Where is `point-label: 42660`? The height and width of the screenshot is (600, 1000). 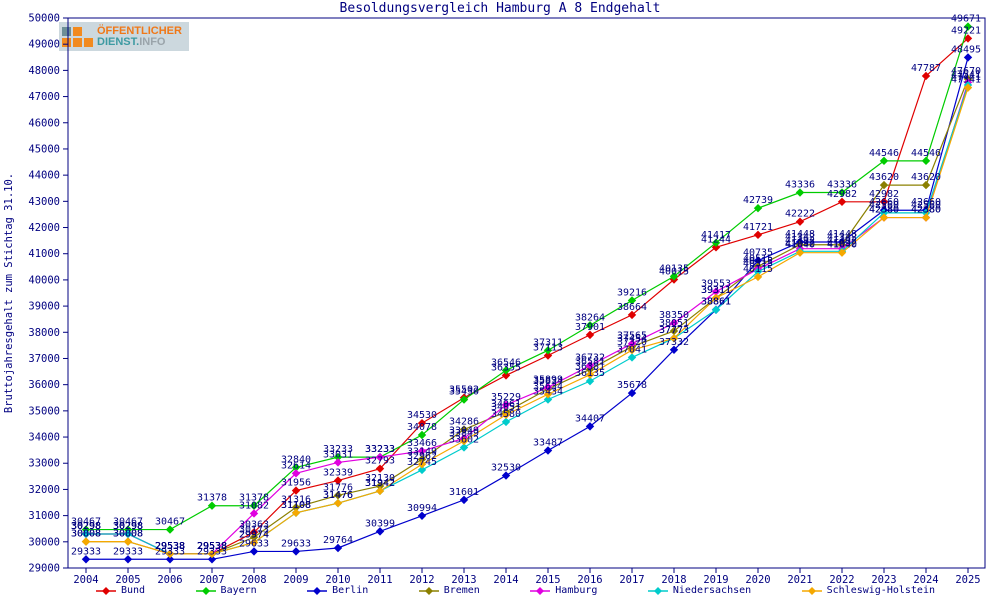
point-label: 42660 is located at coordinates (884, 202).